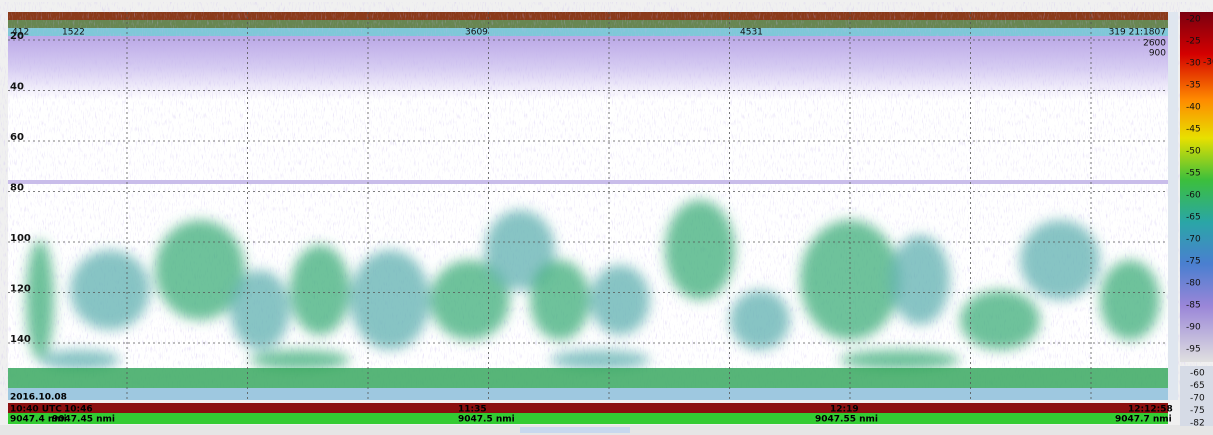 The image size is (1213, 435). Describe the element at coordinates (1193, 328) in the screenshot. I see `scale-label: -90` at that location.